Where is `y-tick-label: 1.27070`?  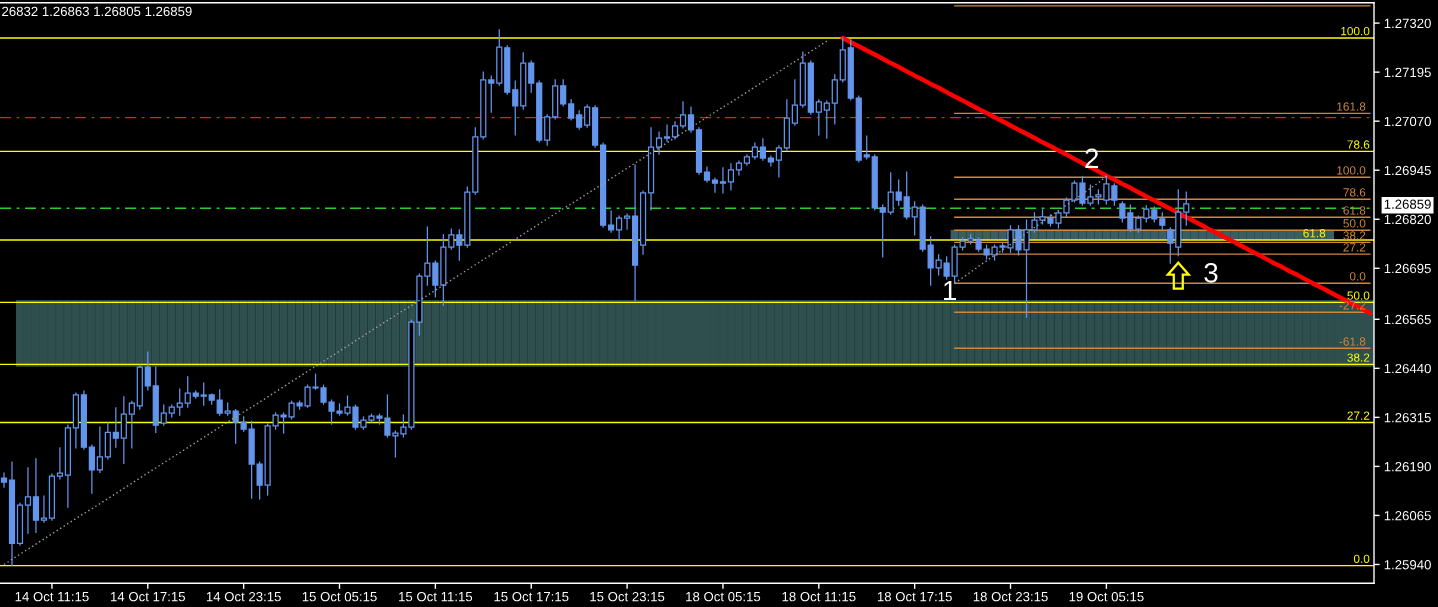 y-tick-label: 1.27070 is located at coordinates (1407, 121).